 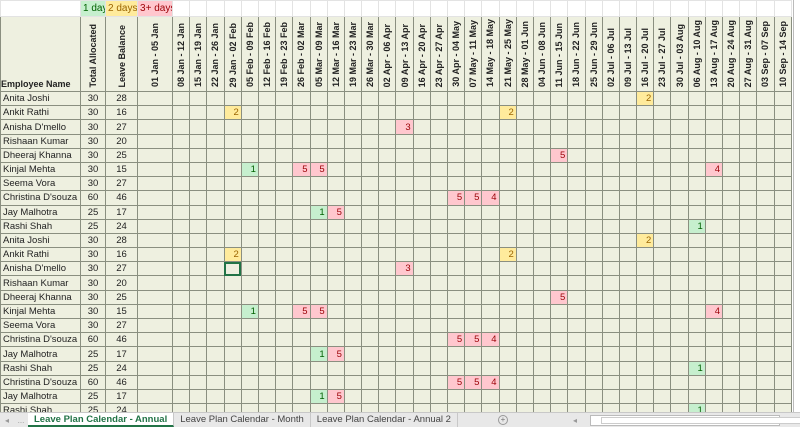 I want to click on scroll-tabs-left-icon: ◂, so click(x=6, y=420).